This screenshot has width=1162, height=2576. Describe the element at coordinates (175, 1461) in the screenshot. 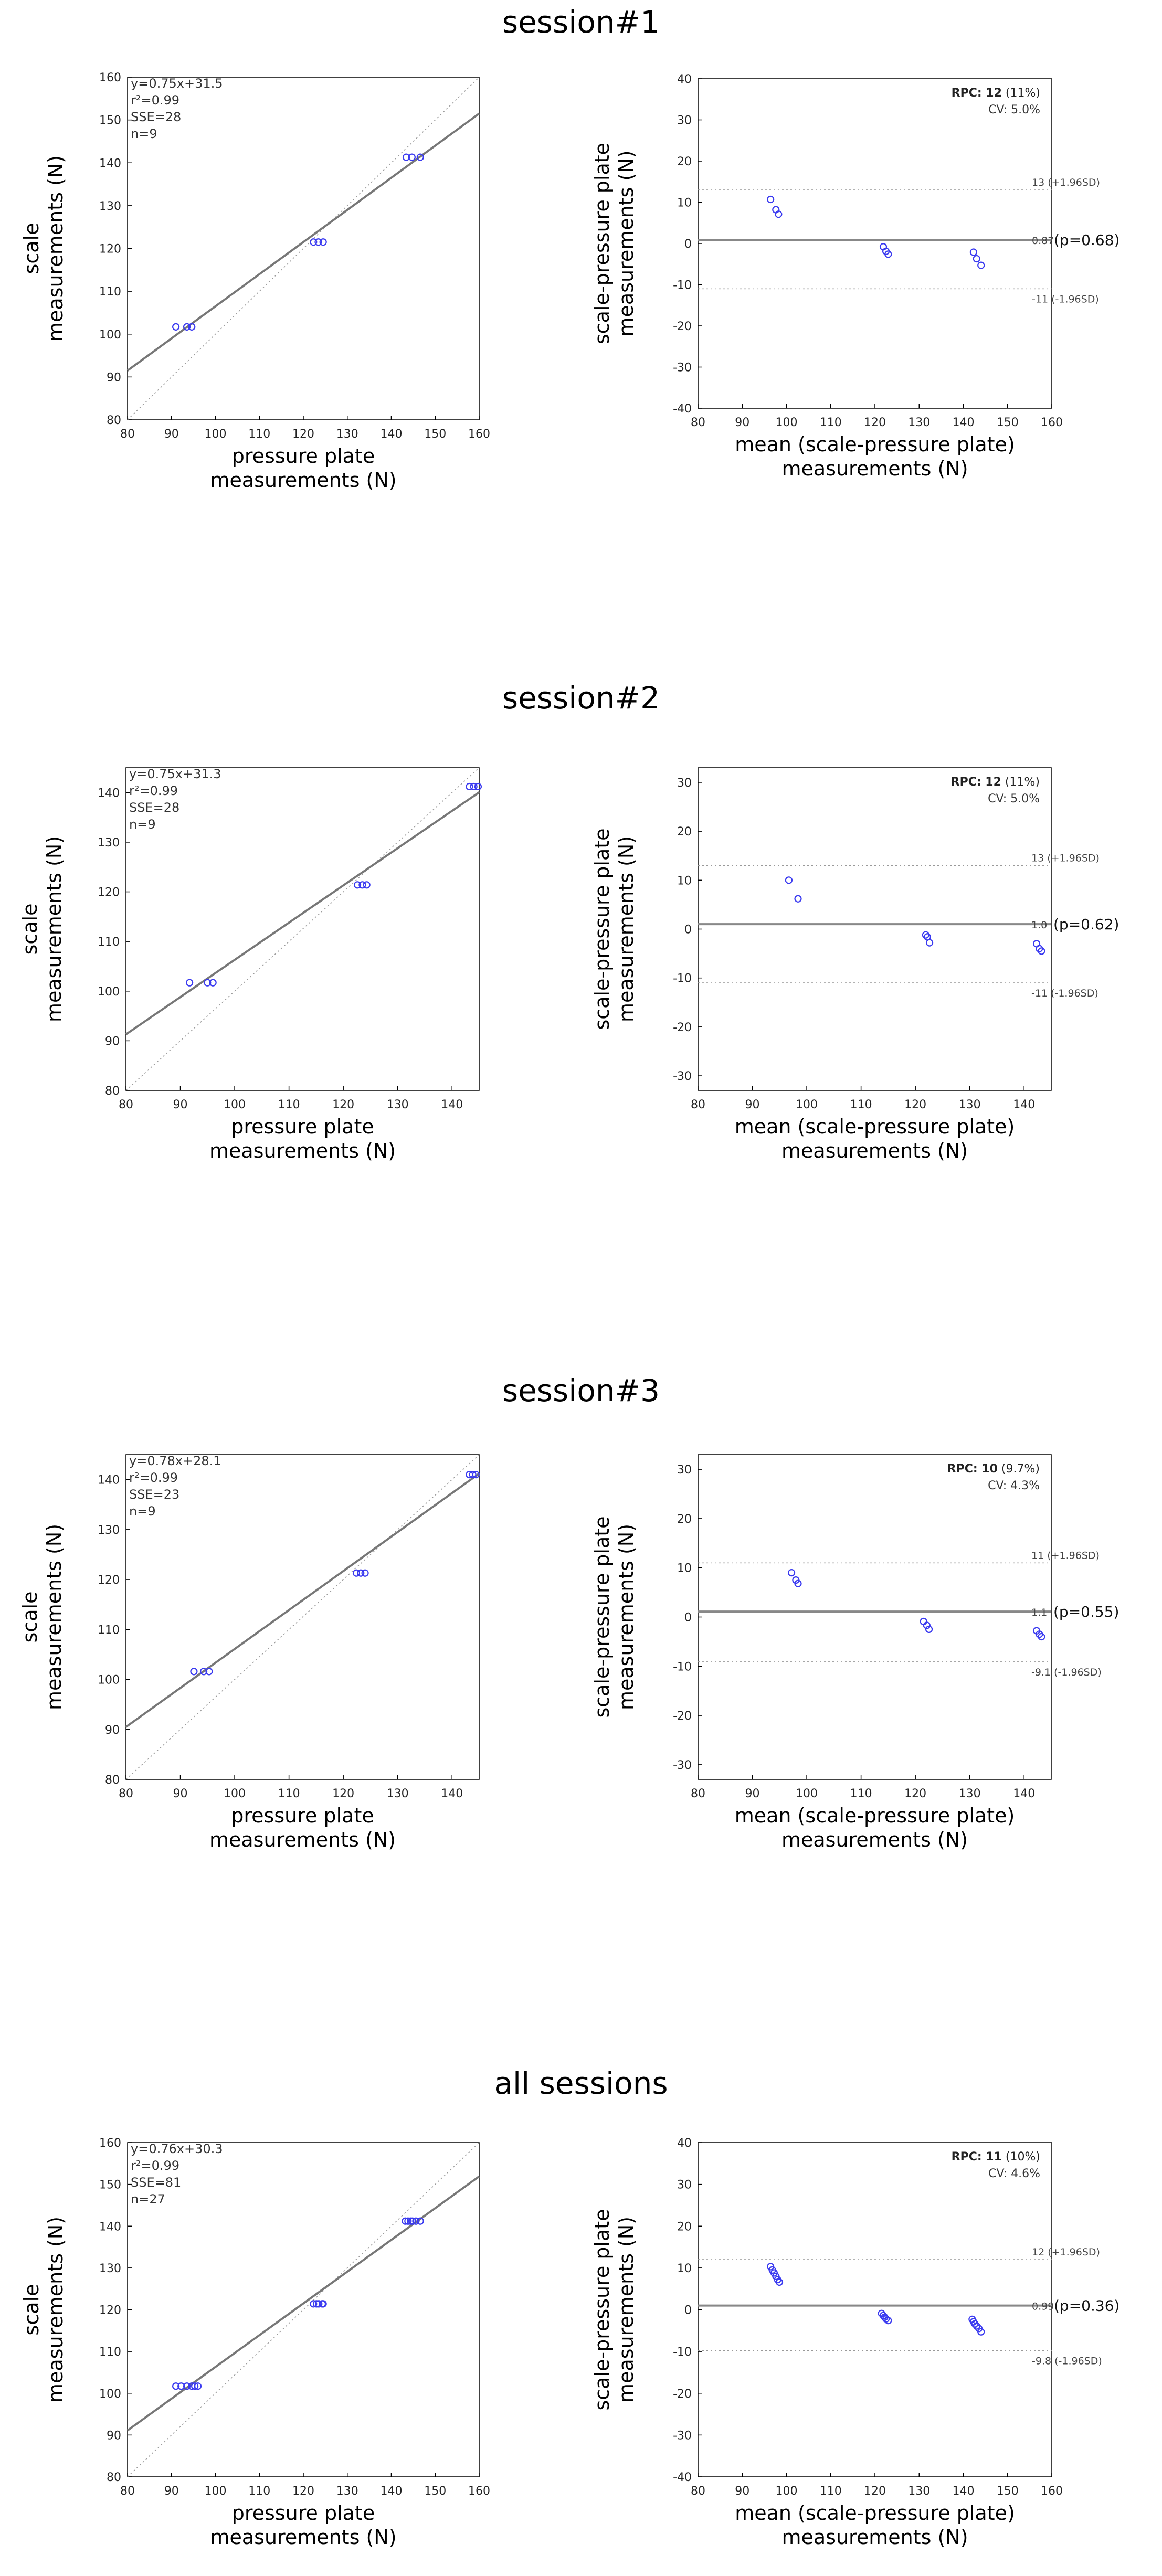

I see `regression-stat-1: y=0.78x+28.1` at that location.